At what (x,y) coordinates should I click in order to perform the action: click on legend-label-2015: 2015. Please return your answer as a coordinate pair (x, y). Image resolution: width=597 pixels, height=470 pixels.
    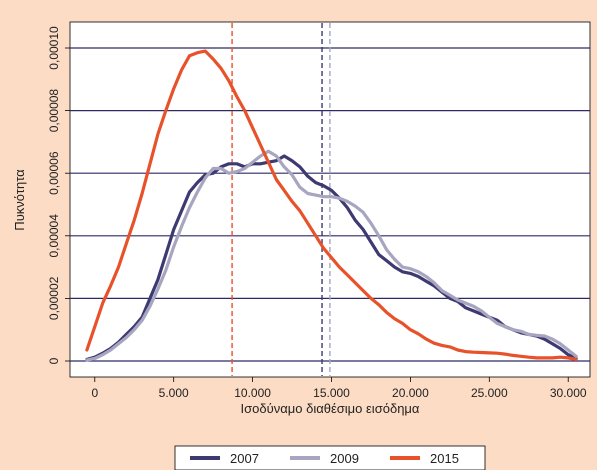
    Looking at the image, I should click on (444, 458).